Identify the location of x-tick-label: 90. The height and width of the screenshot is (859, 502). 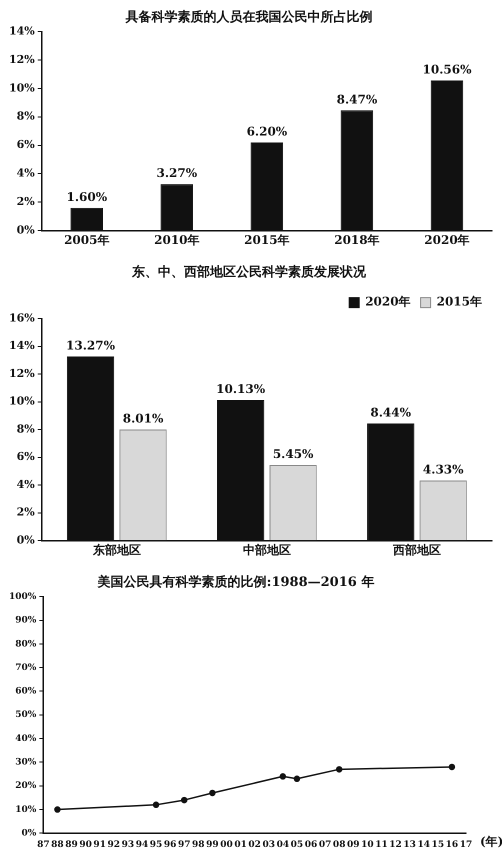
(85, 845).